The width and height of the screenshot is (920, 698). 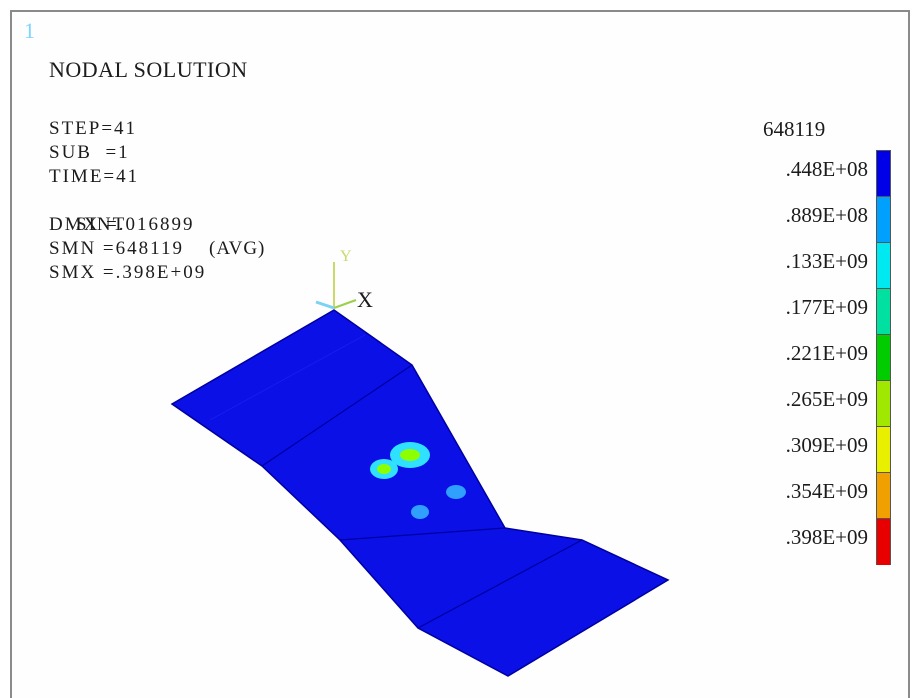 I want to click on substep-readout: SUB =1, so click(x=89, y=152).